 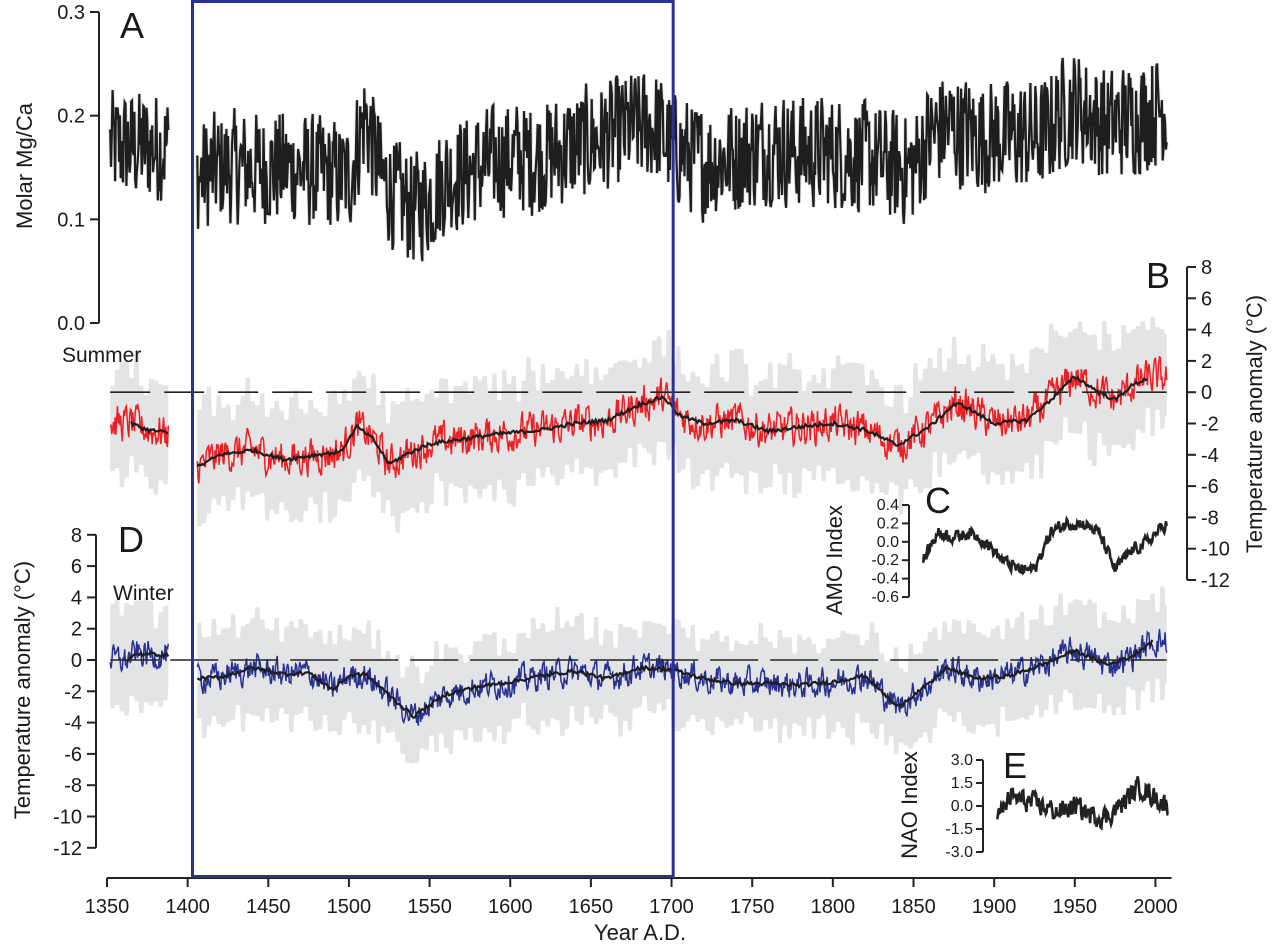 What do you see at coordinates (131, 539) in the screenshot?
I see `panel-letter-D: D` at bounding box center [131, 539].